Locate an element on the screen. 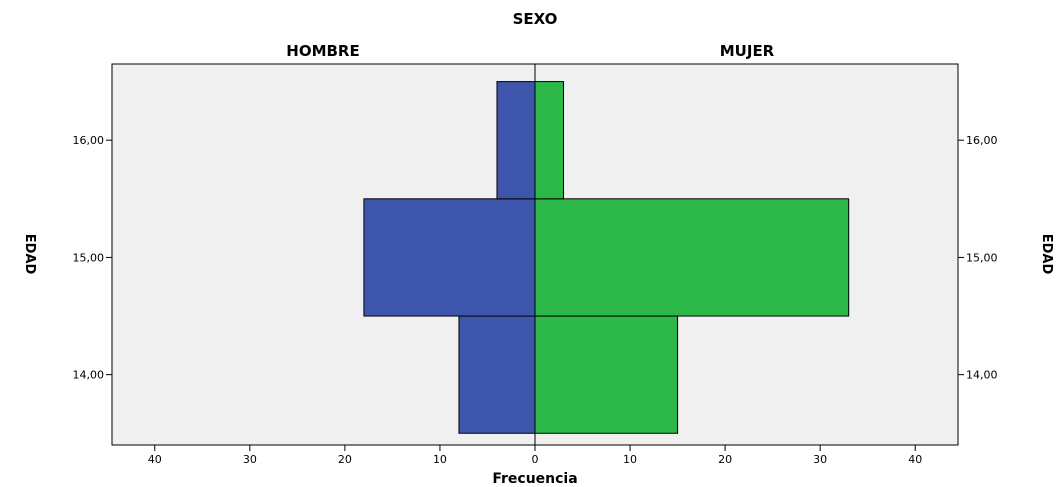  chart-title: SEXO is located at coordinates (535, 19).